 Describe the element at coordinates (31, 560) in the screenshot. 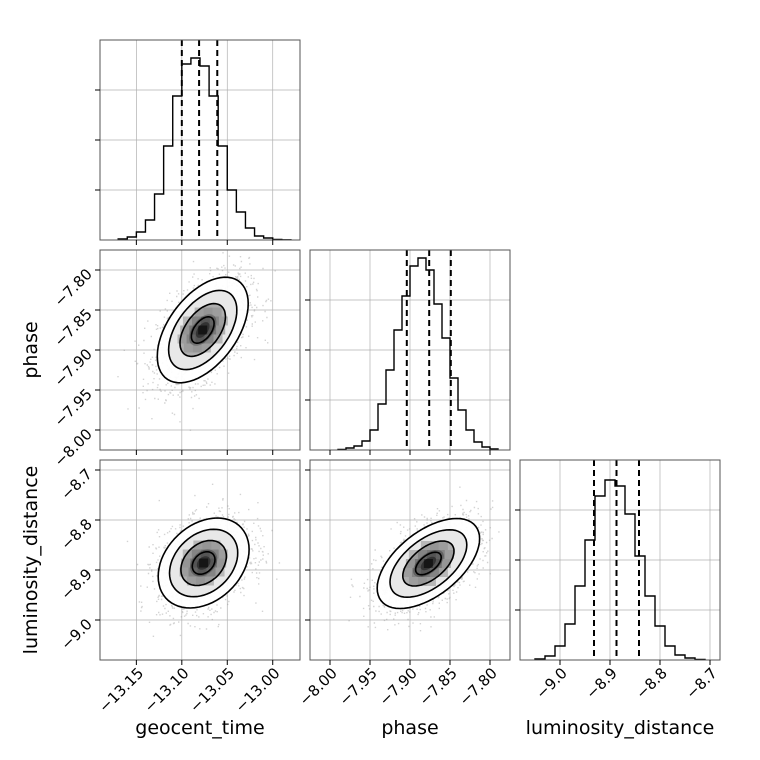

I see `ylabel-luminosity-distance: luminosity_distance` at that location.